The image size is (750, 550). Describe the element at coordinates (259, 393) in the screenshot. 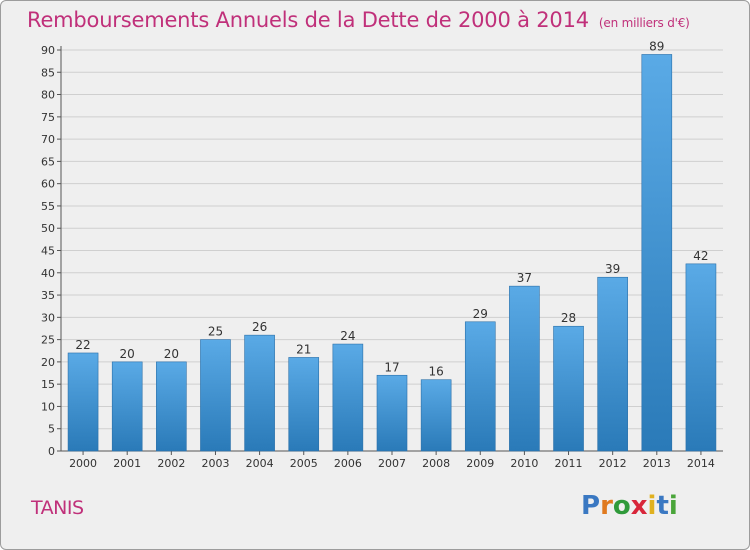

I see `bar-2004` at that location.